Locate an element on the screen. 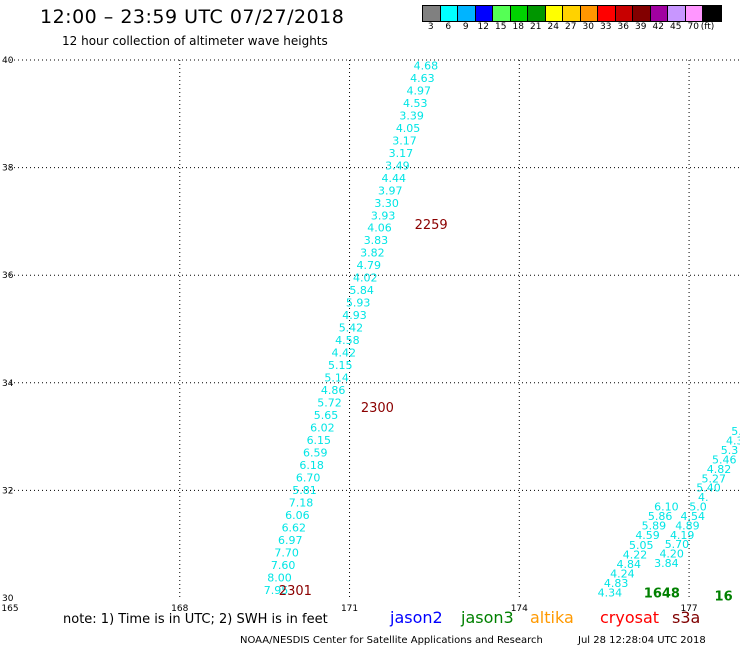 This screenshot has height=650, width=740. wave-height-value: 7.70 is located at coordinates (286, 552).